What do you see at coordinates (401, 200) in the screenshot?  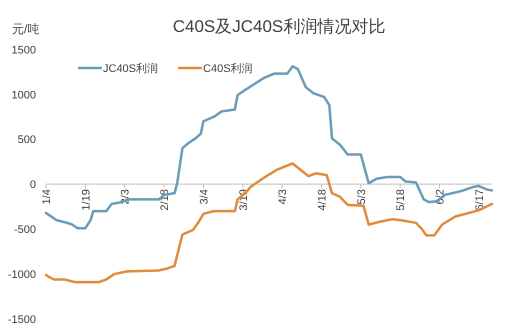 I see `x-tick-label: 5/18` at bounding box center [401, 200].